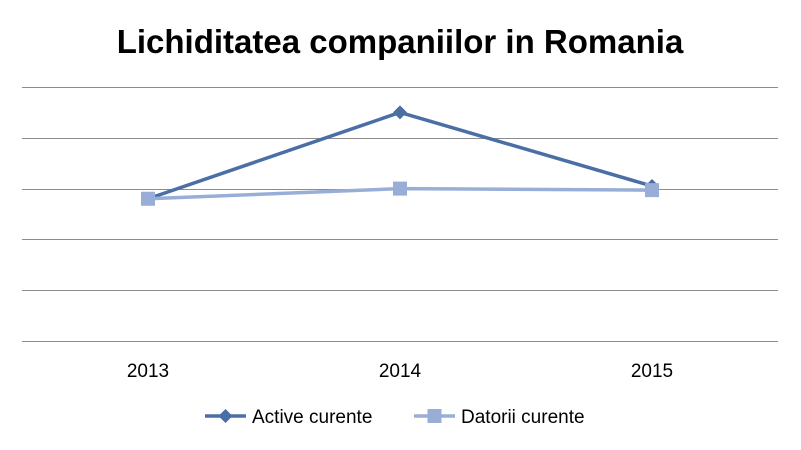  What do you see at coordinates (400, 41) in the screenshot?
I see `chart-title: Lichiditatea companiilor in Romania` at bounding box center [400, 41].